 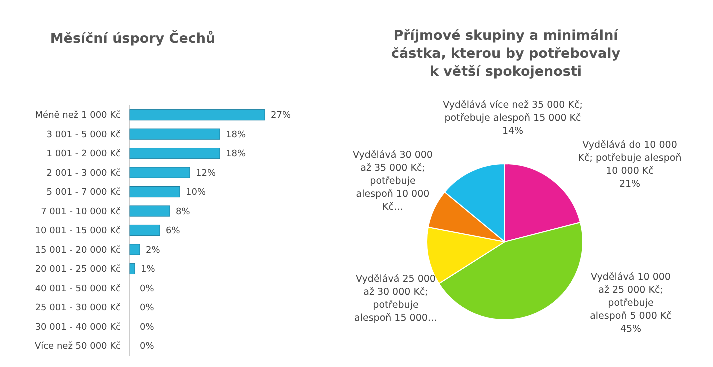 I want to click on data-label: 6%, so click(x=173, y=231).